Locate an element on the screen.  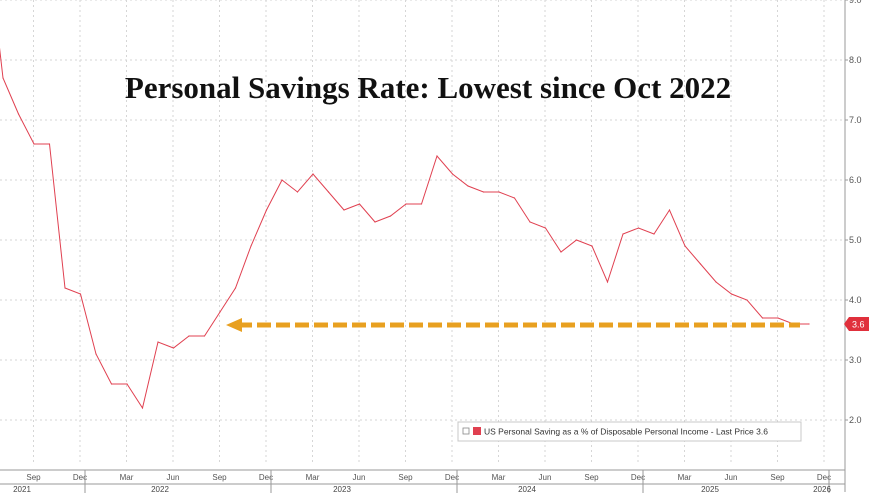
year-label: 2022 is located at coordinates (160, 489).